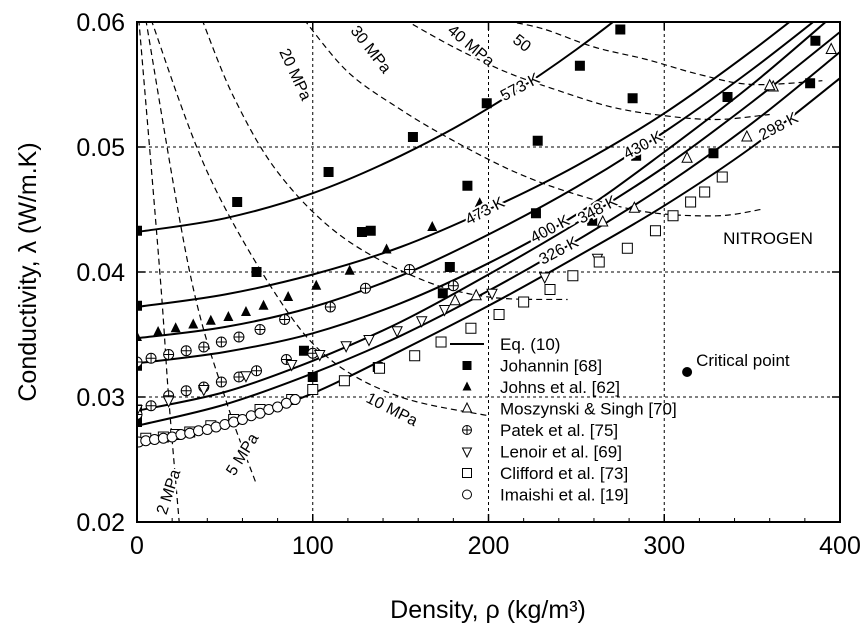  Describe the element at coordinates (391, 410) in the screenshot. I see `isobar-label: 10 MPa` at that location.